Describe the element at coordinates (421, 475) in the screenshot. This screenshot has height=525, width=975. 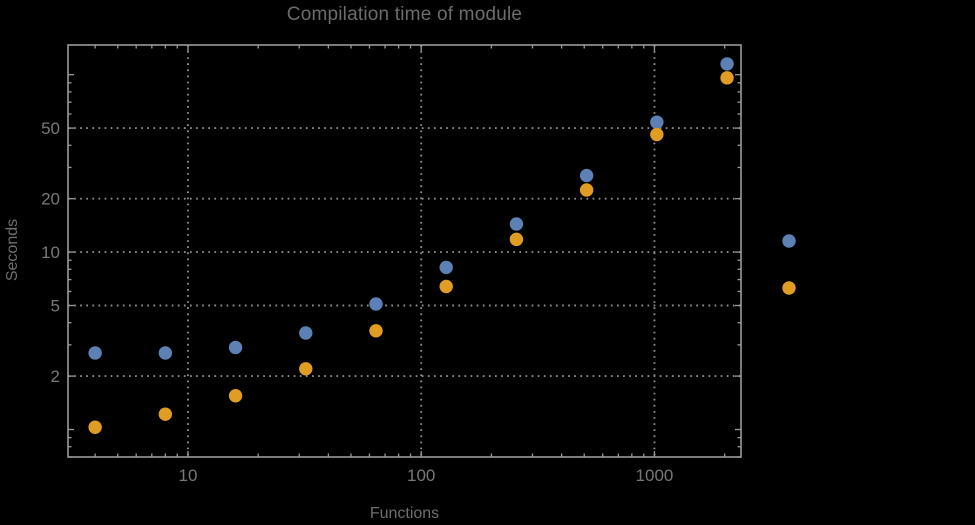
I see `x-tick-label: 100` at that location.